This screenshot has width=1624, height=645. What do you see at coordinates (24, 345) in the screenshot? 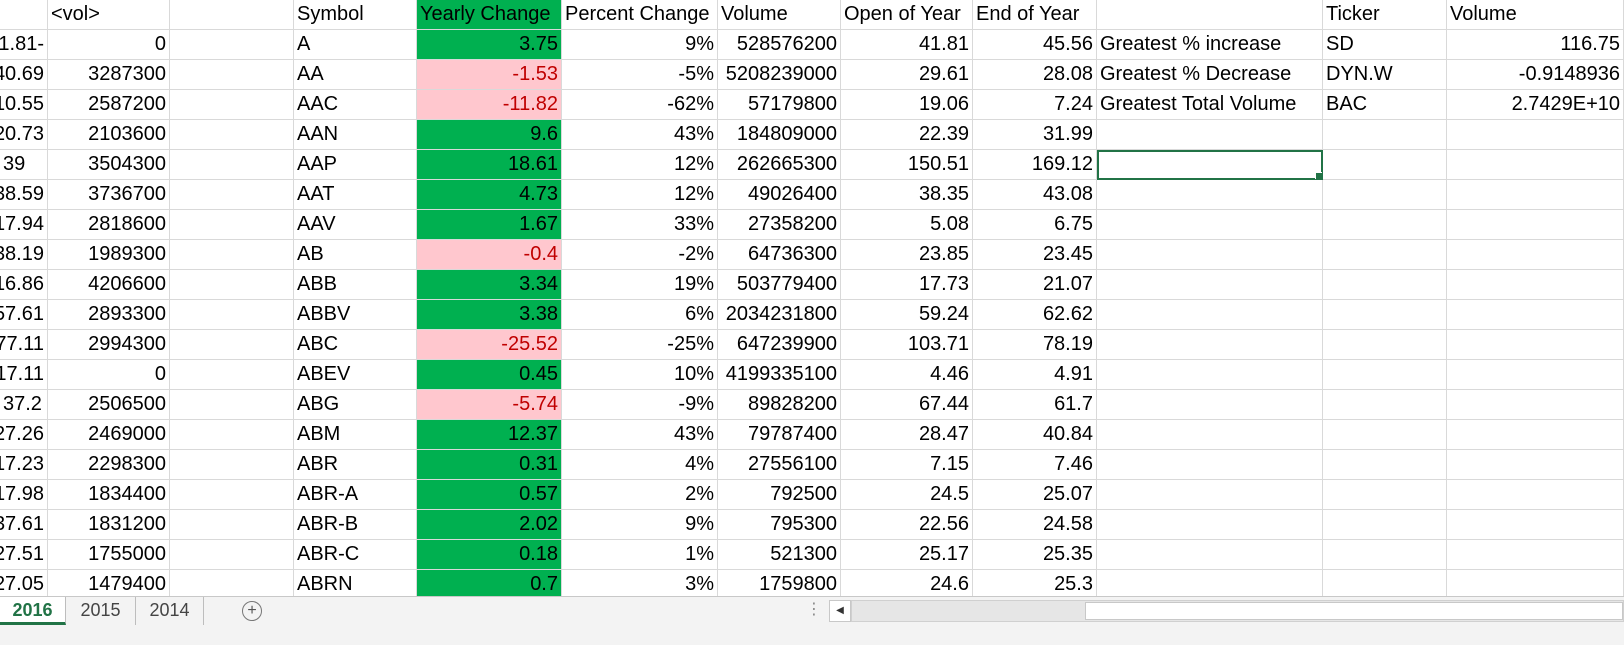
I see `cell-c0: 77.11` at bounding box center [24, 345].